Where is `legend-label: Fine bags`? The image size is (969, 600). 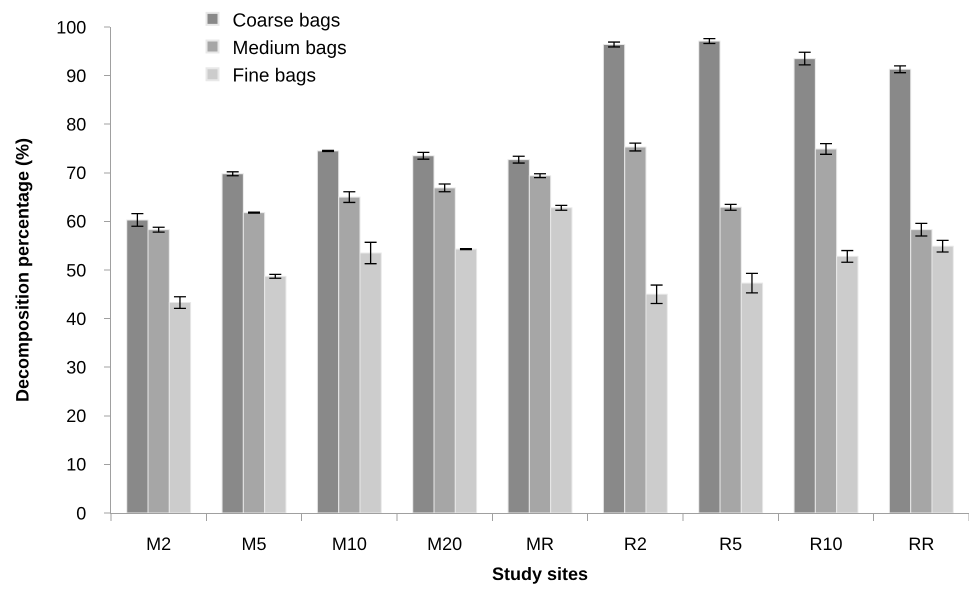
legend-label: Fine bags is located at coordinates (274, 76).